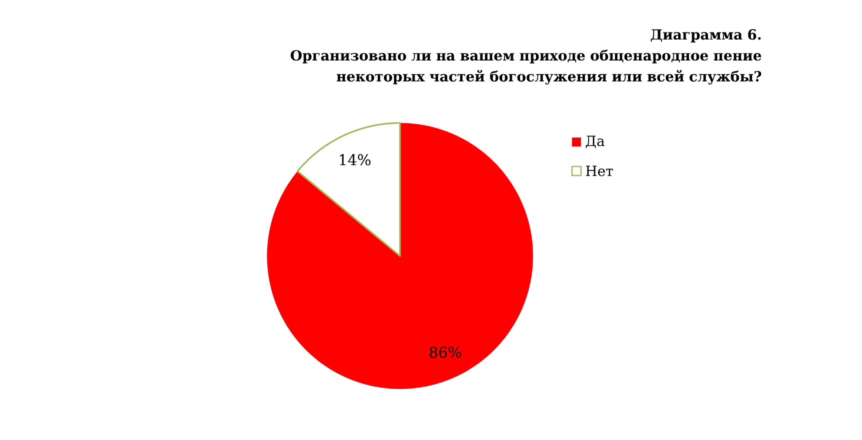 This screenshot has width=862, height=440. I want to click on text: Диаграмма 6., so click(705, 35).